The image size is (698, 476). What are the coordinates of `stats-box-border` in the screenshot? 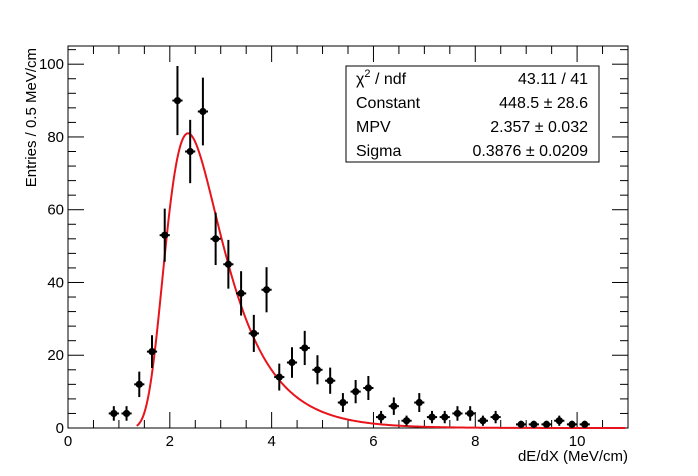 It's located at (472, 114).